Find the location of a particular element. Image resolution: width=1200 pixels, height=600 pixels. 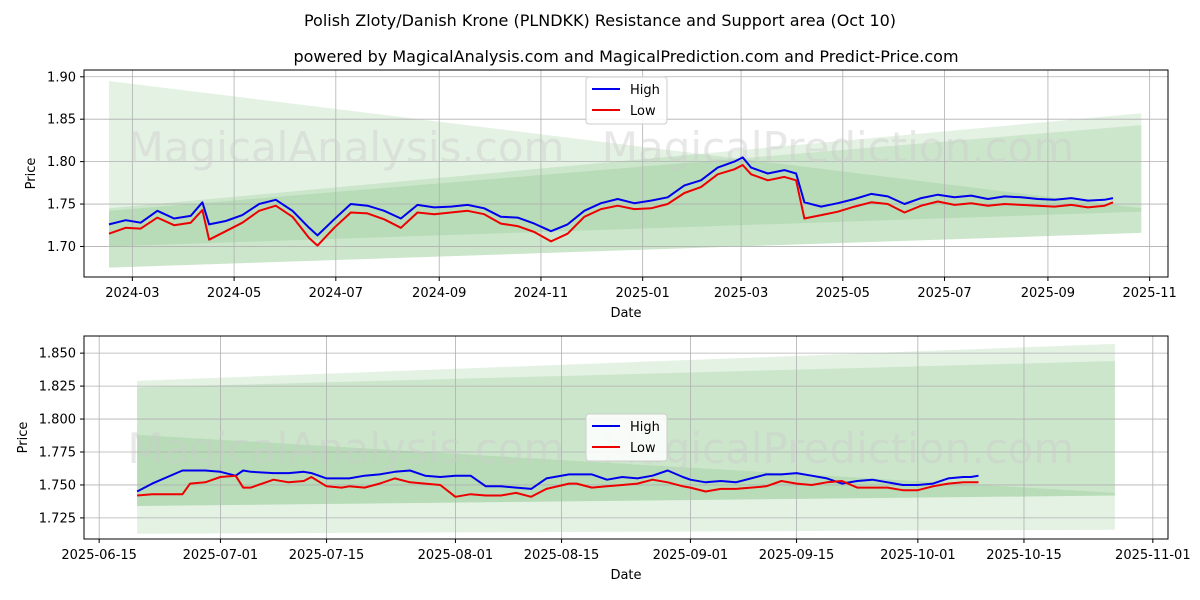

x-tick-label: 2025-09-01 is located at coordinates (691, 555).